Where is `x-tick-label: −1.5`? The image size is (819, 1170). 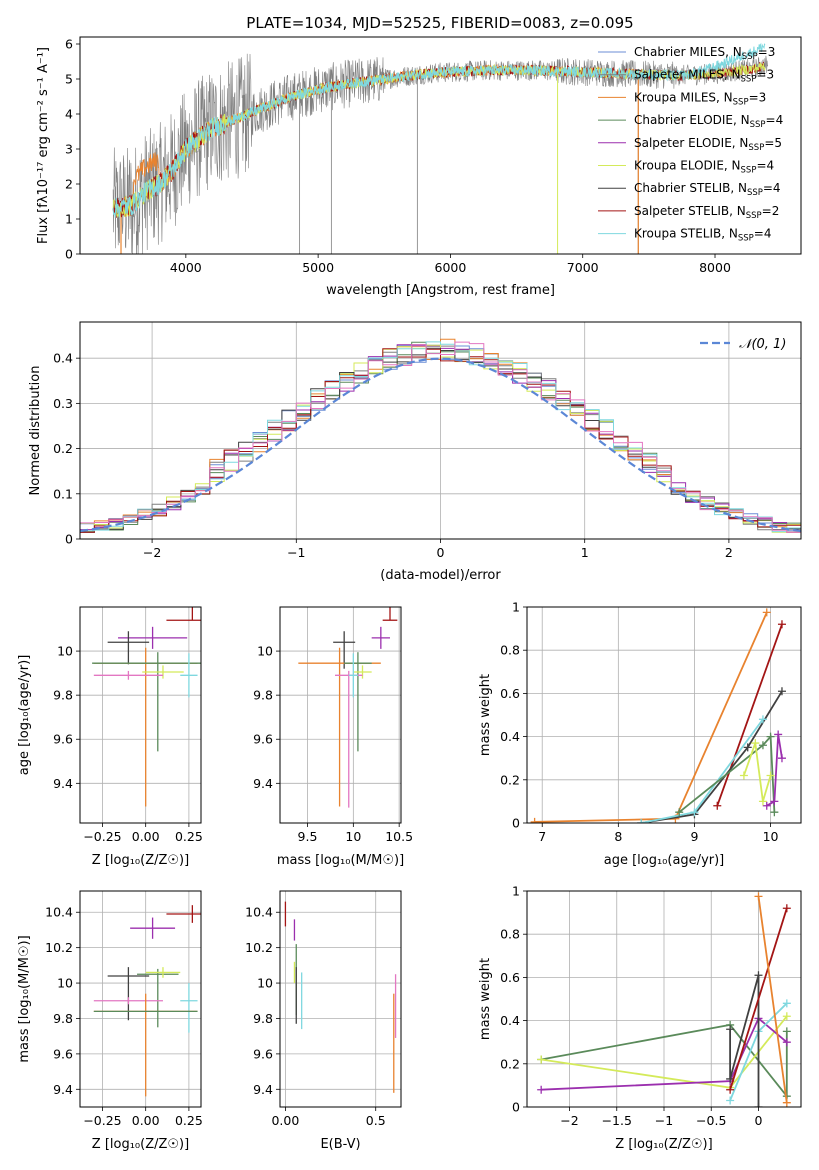
x-tick-label: −1.5 is located at coordinates (617, 1120).